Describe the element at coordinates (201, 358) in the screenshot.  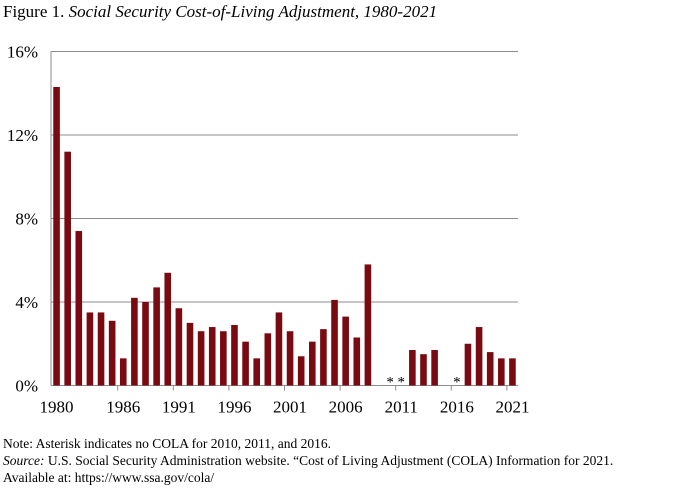
I see `bar-1993` at that location.